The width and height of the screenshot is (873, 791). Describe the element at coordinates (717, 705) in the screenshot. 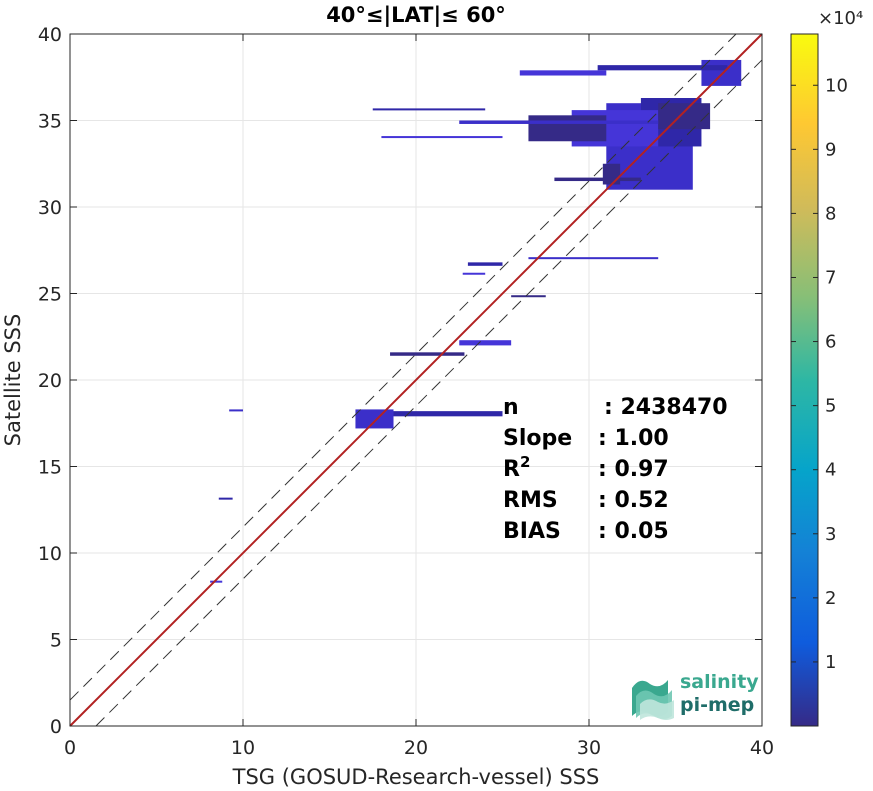

I see `logo-line2: pi-mep` at that location.